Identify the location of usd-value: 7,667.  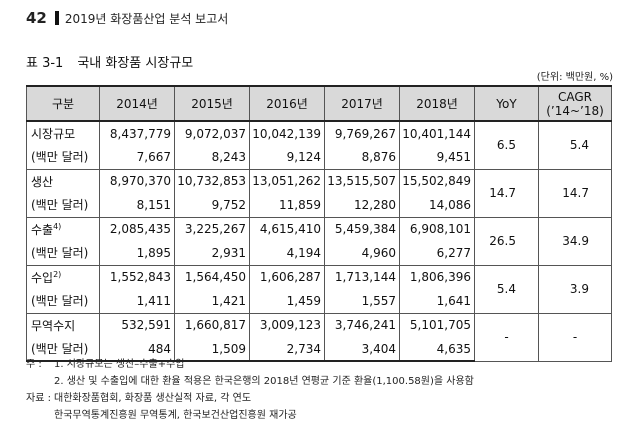
(137, 157).